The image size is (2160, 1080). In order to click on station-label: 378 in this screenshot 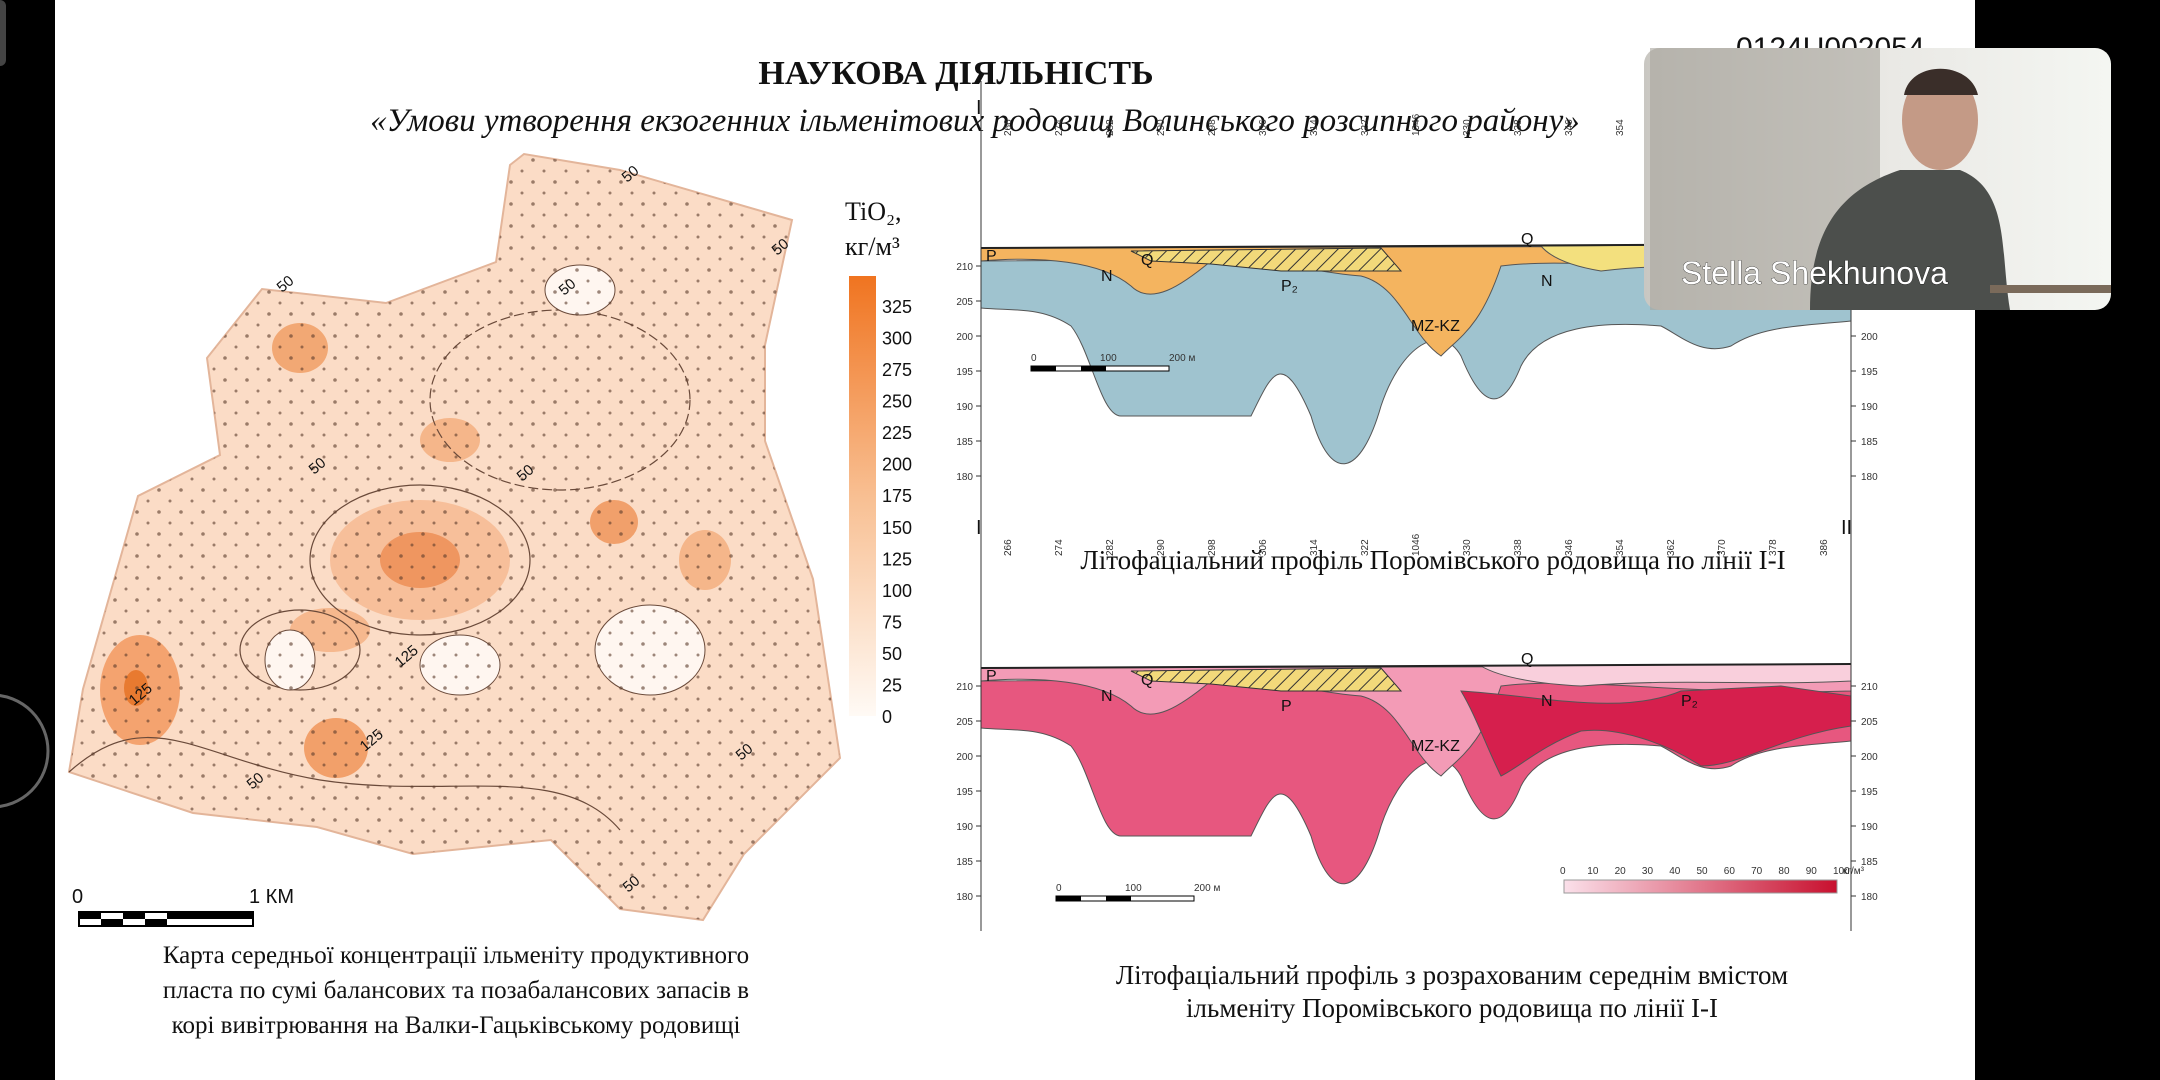, I will do `click(1773, 547)`.